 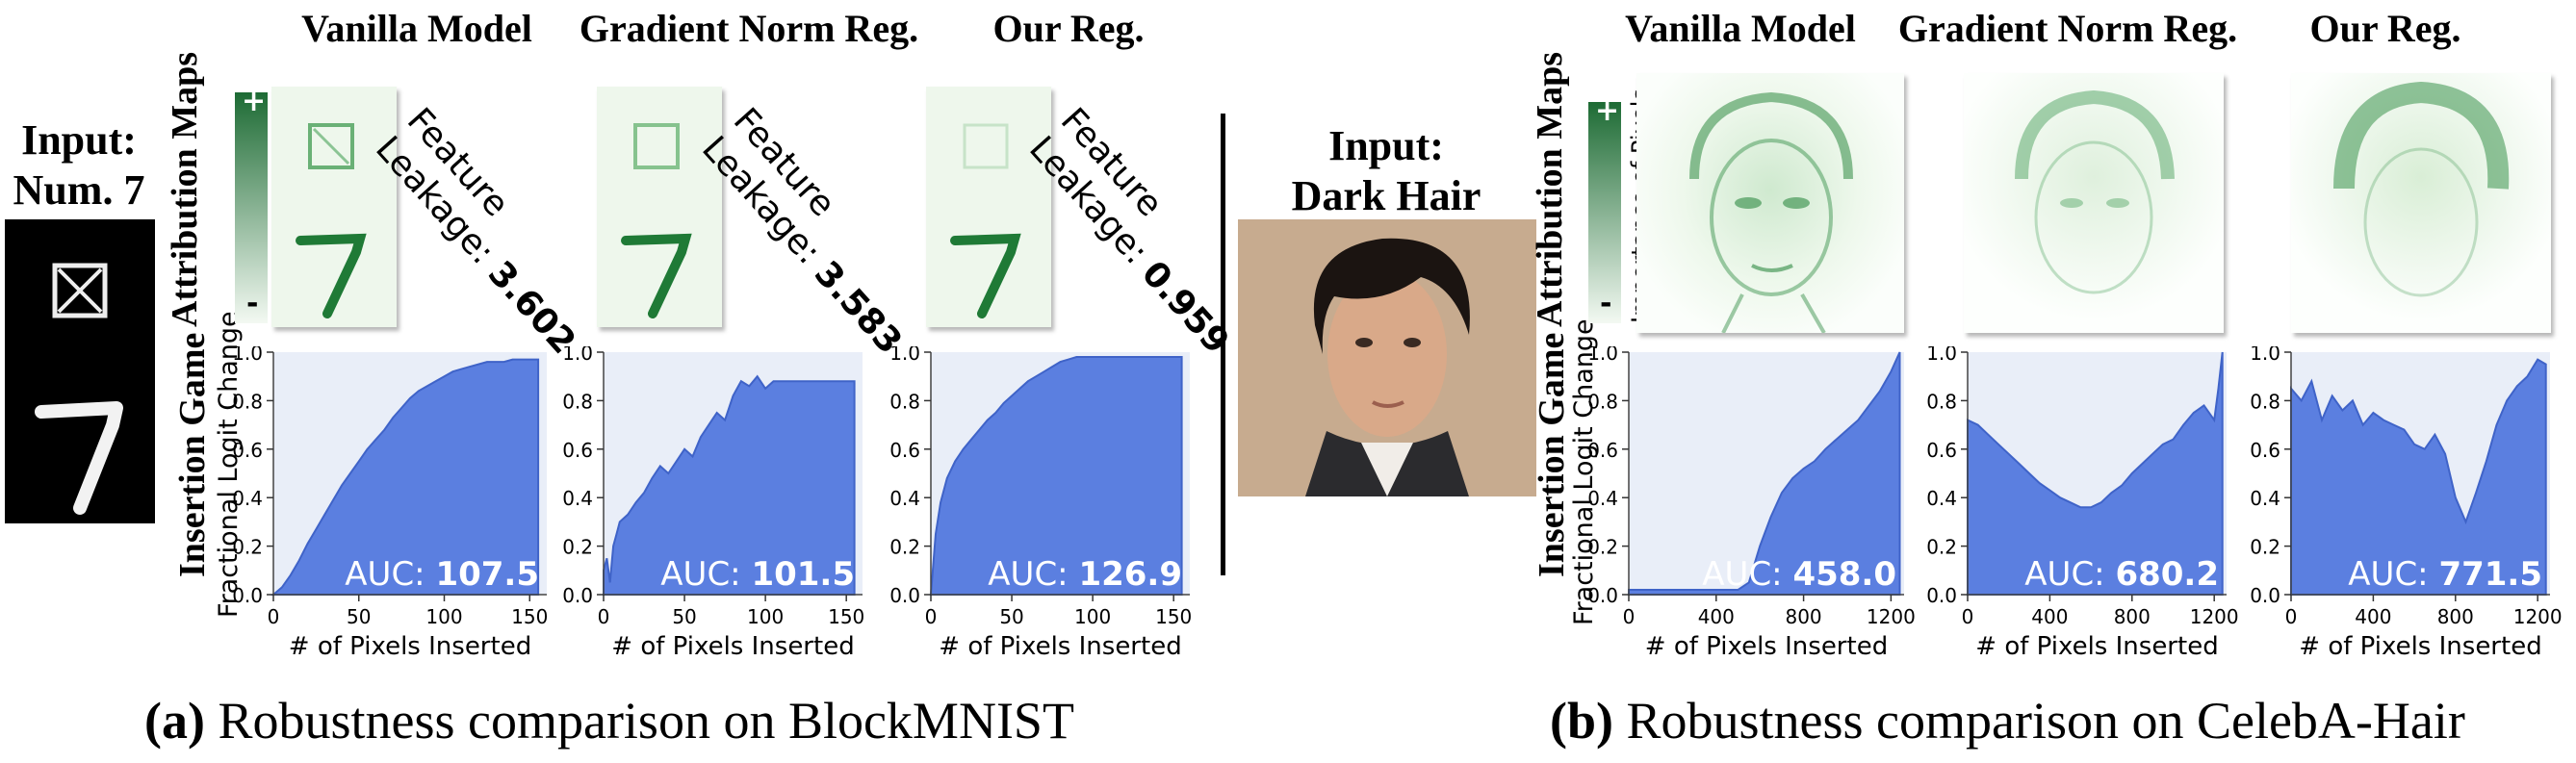 What do you see at coordinates (79, 389) in the screenshot?
I see `mnist-seven-image` at bounding box center [79, 389].